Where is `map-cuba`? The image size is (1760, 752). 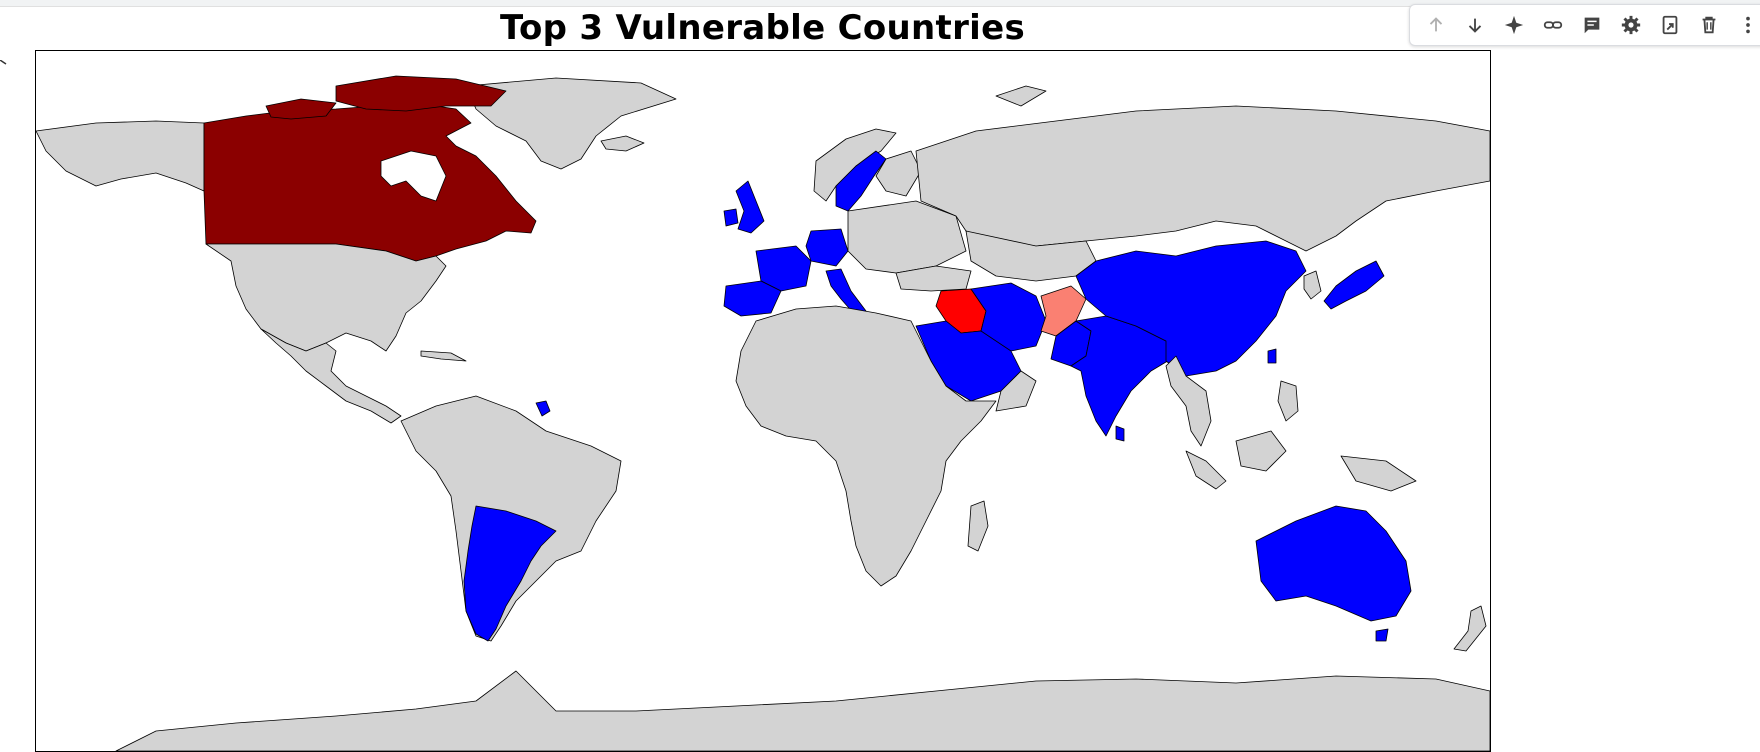
map-cuba is located at coordinates (443, 356).